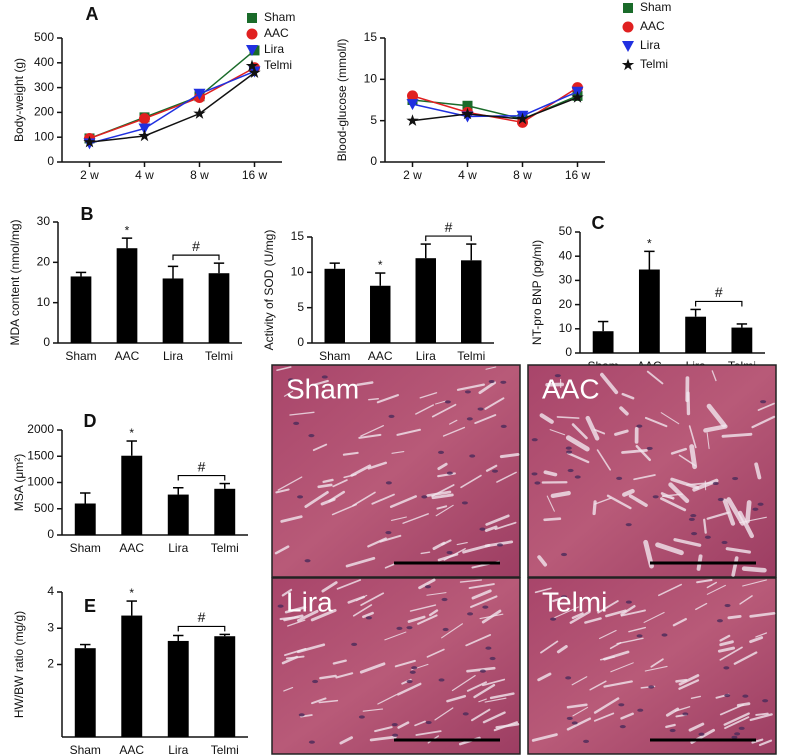 This screenshot has height=756, width=787. I want to click on legend-label: Sham, so click(279, 17).